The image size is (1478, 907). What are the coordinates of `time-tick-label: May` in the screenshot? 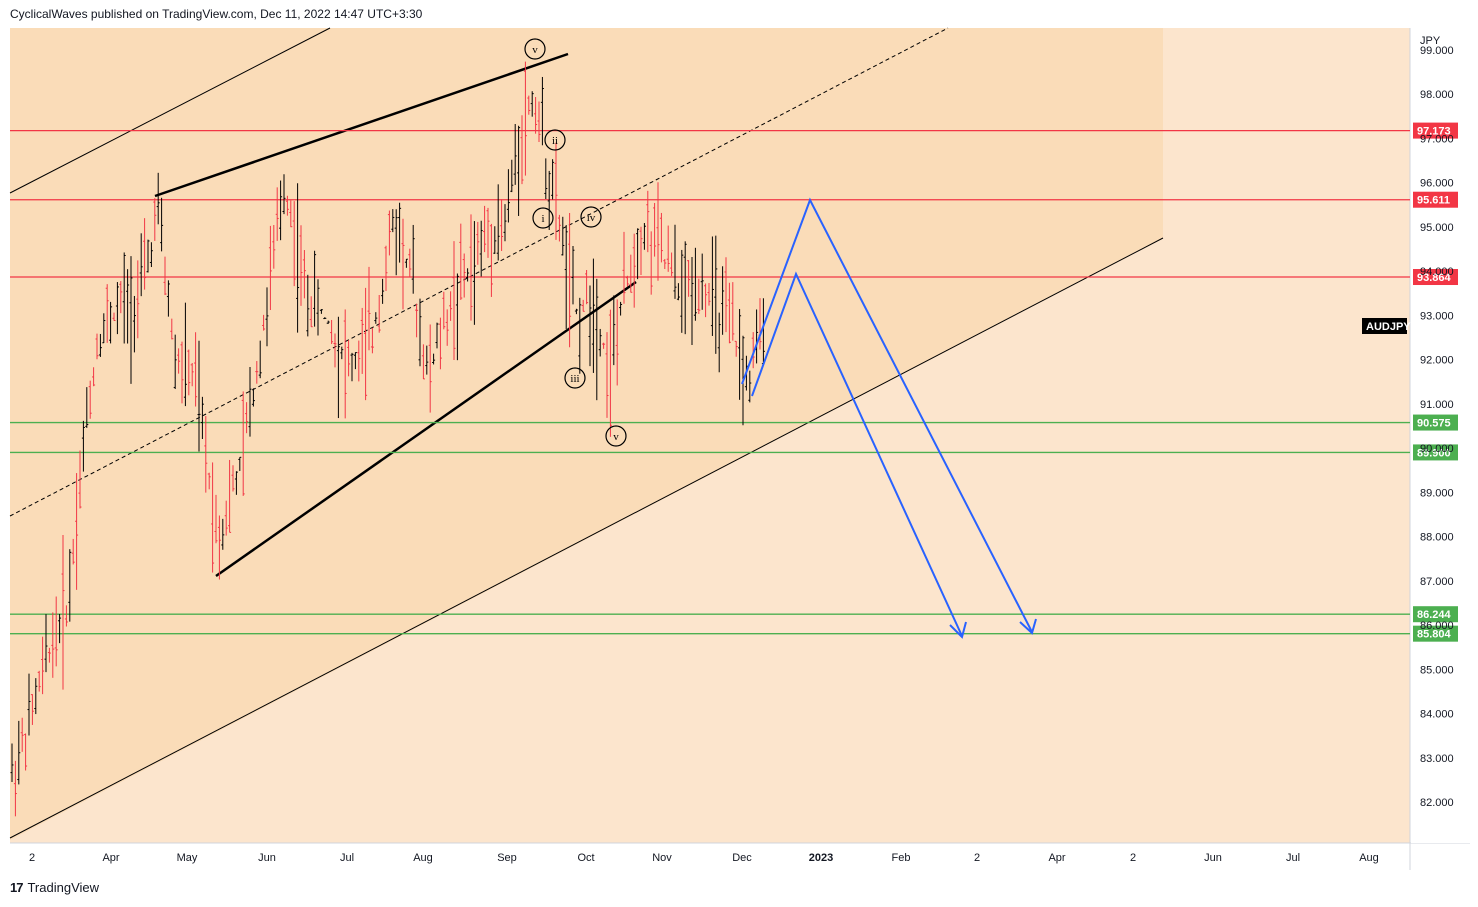 It's located at (187, 858).